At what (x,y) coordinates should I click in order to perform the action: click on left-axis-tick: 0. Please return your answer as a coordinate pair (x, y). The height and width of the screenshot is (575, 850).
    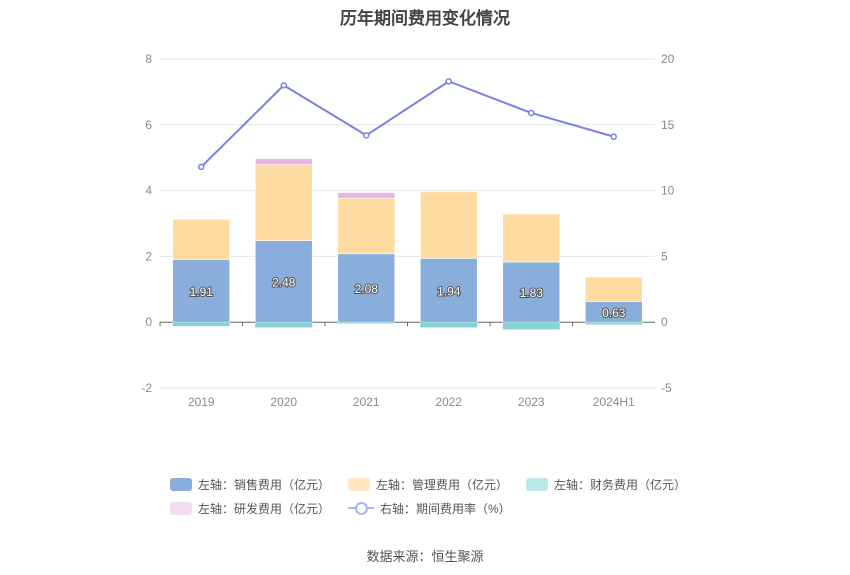
    Looking at the image, I should click on (148, 322).